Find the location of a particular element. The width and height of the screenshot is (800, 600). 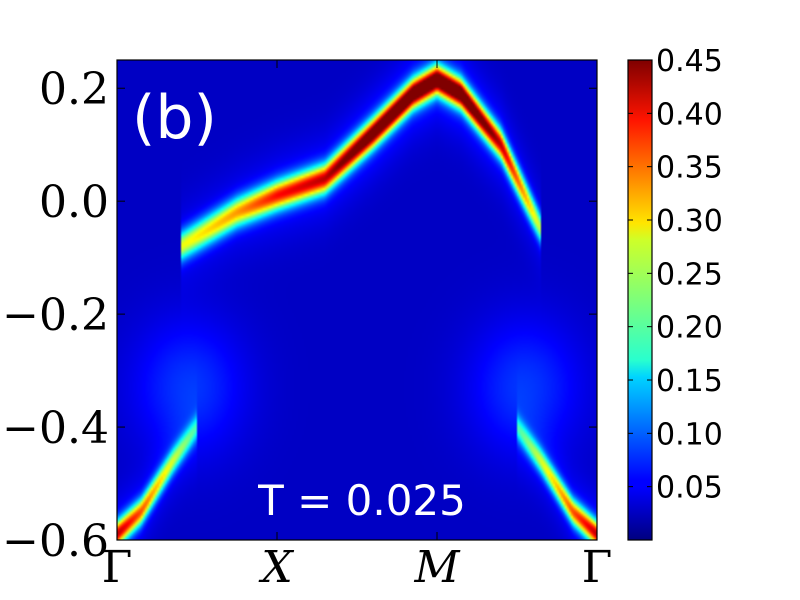

y-tick-labels: 0.2 0.0 −0.2 −0.4 −0.6 is located at coordinates (55, 315).